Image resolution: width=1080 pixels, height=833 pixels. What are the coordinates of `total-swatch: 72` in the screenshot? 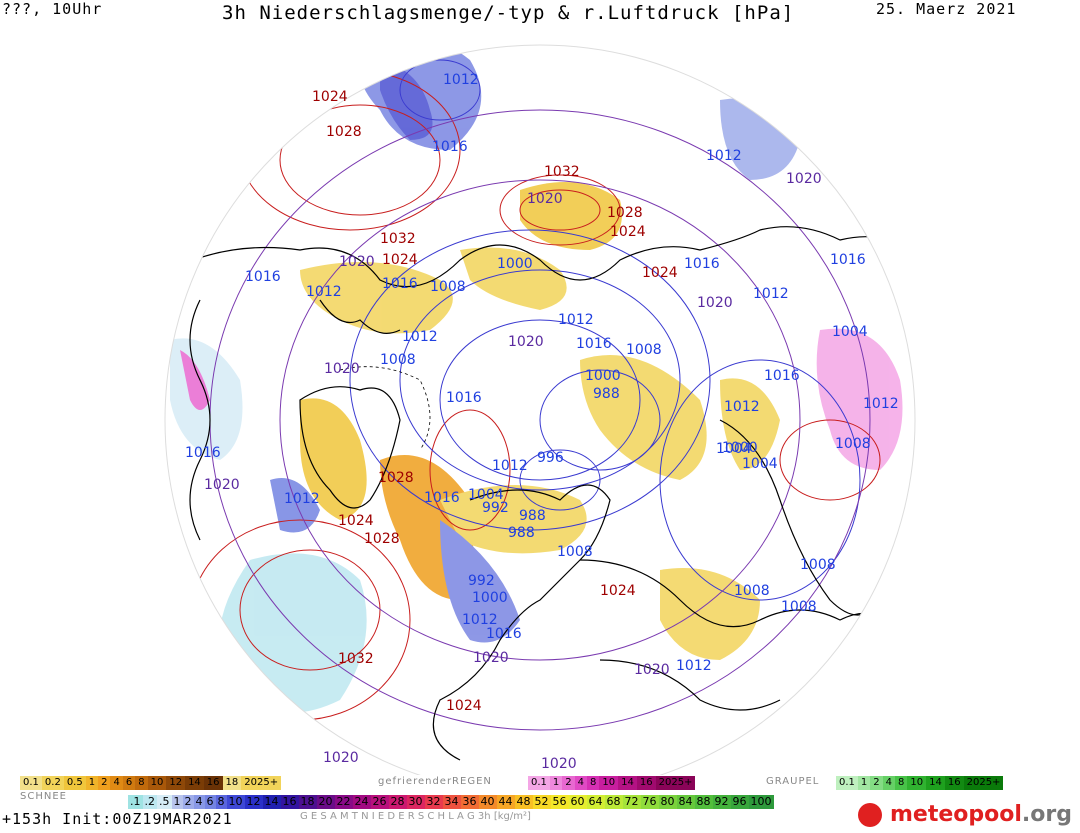 It's located at (631, 802).